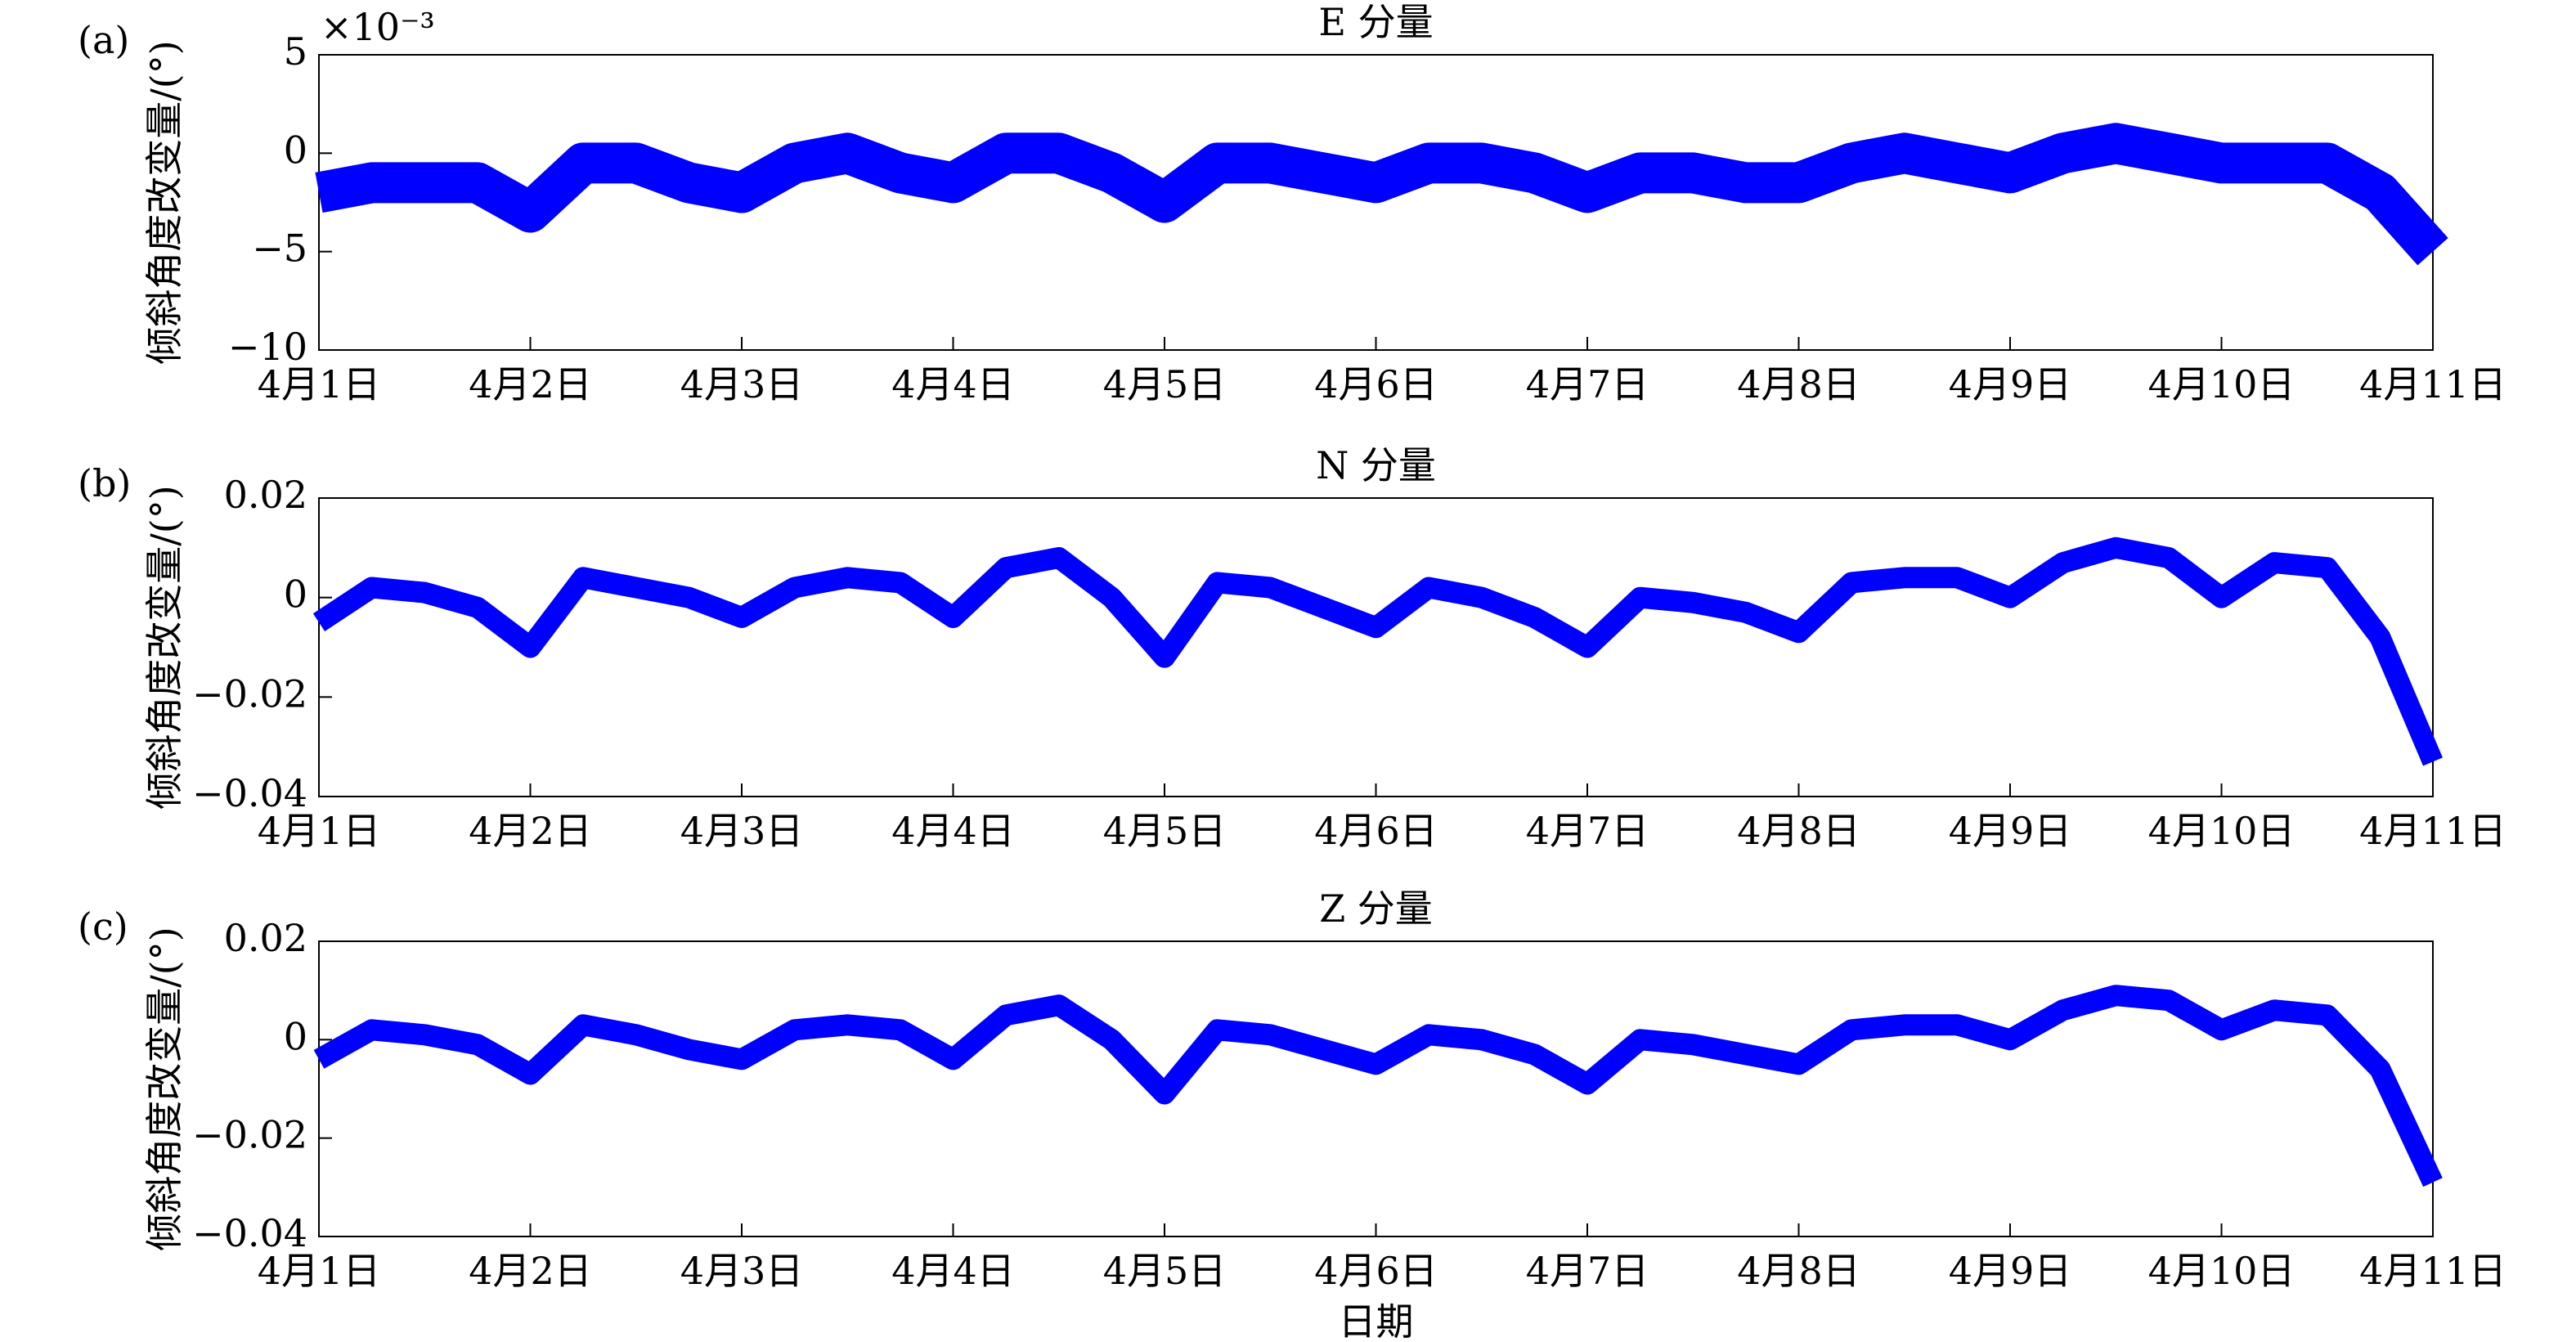 The image size is (2576, 1342). Describe the element at coordinates (267, 347) in the screenshot. I see `y-tick-label: −10` at that location.